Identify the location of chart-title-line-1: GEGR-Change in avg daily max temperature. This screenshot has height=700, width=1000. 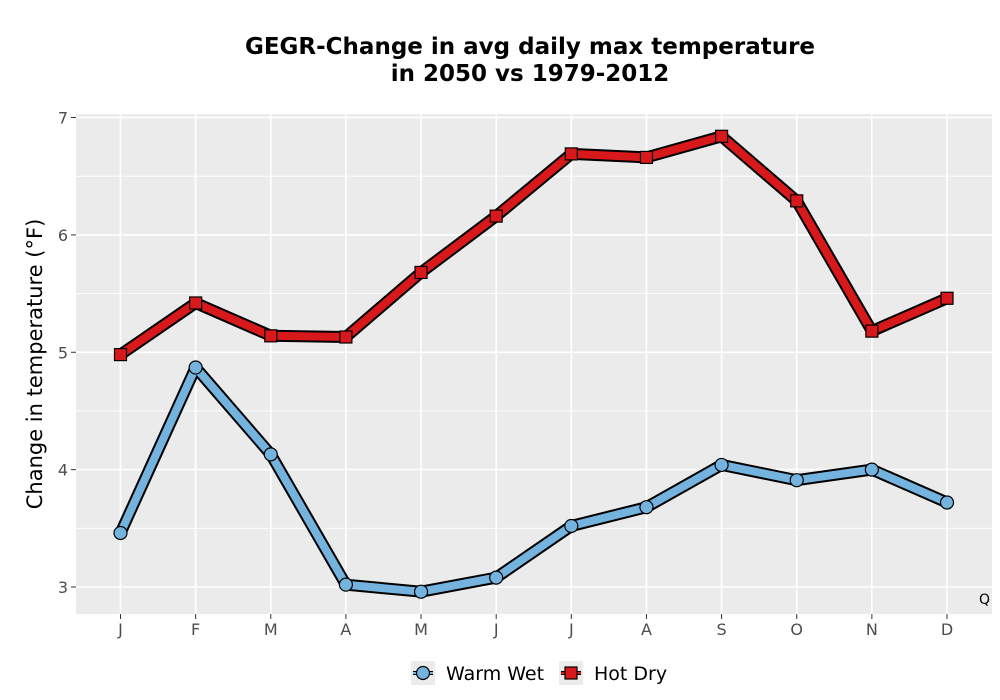
(530, 47).